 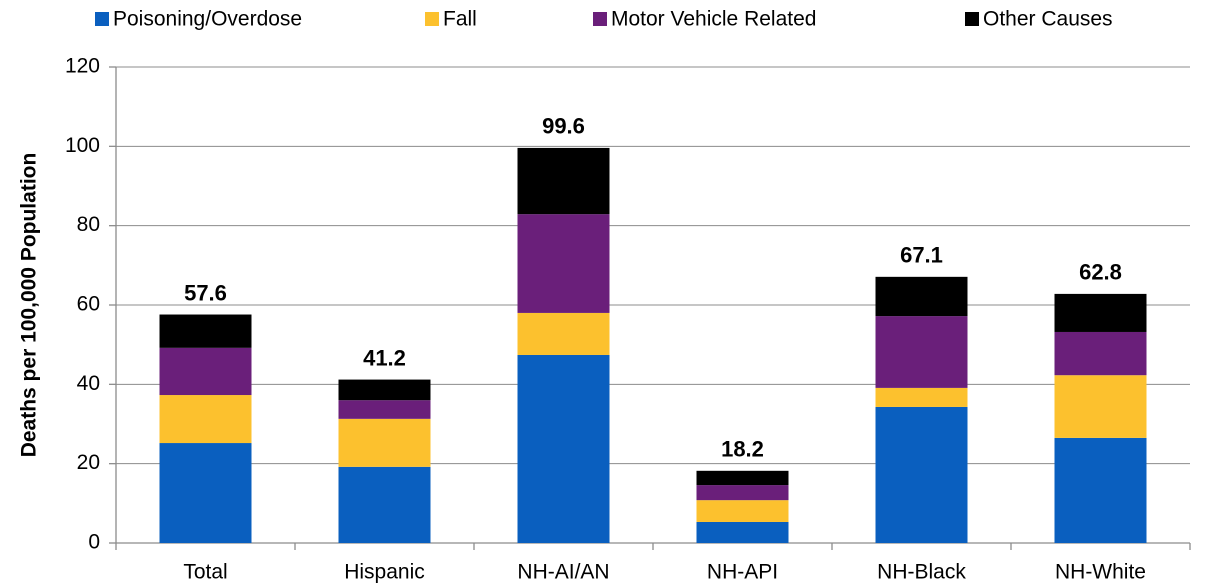 What do you see at coordinates (82, 145) in the screenshot?
I see `y-tick-label: 100` at bounding box center [82, 145].